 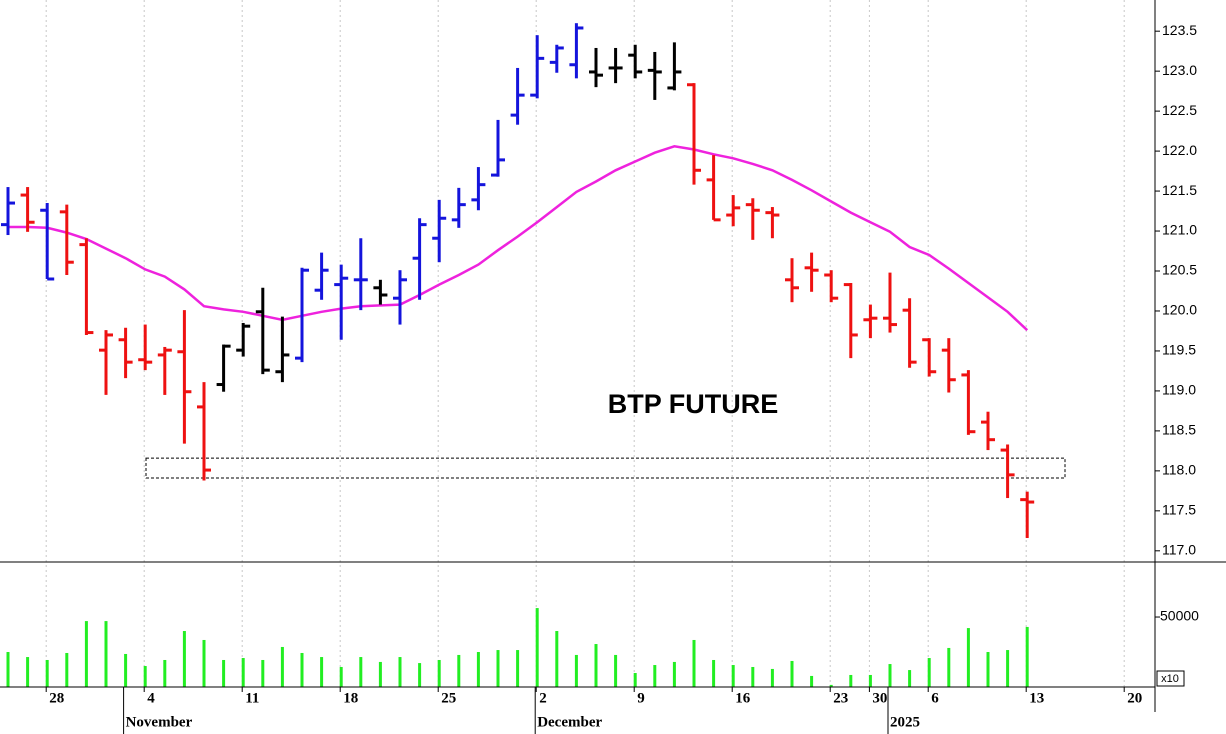 What do you see at coordinates (543, 698) in the screenshot?
I see `x-tick-label: 2` at bounding box center [543, 698].